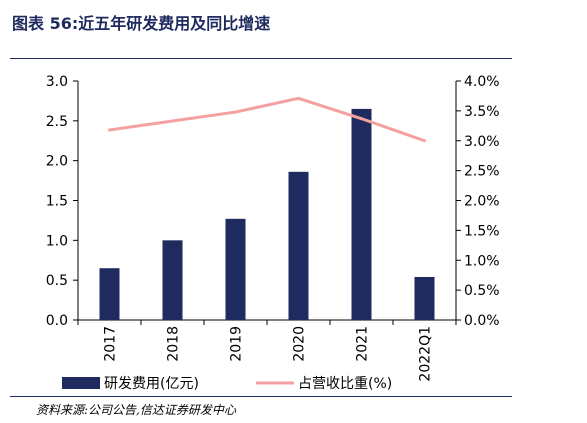 Image resolution: width=587 pixels, height=423 pixels. I want to click on legend-label-line: 占营收比重(%), so click(345, 384).